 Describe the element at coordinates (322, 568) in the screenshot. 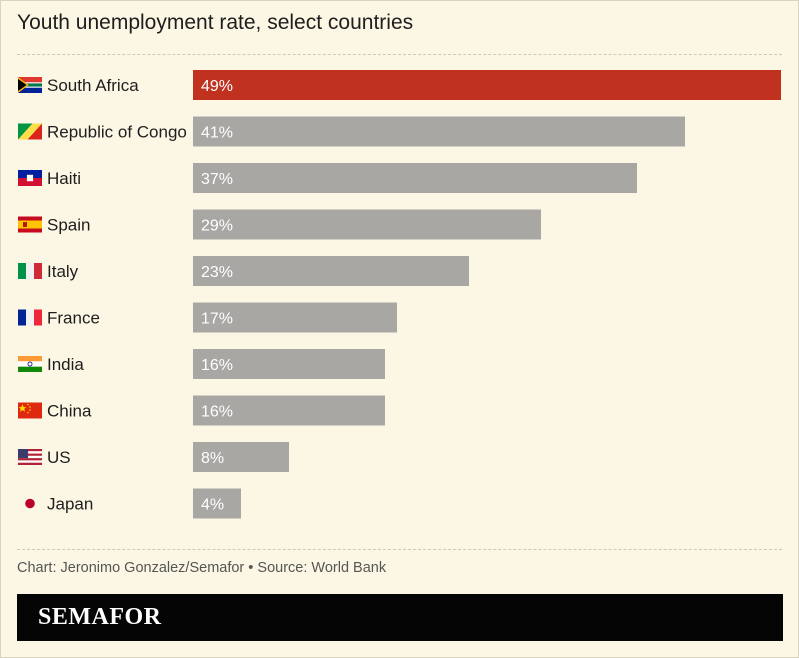

I see `chart-source: Source: World Bank` at that location.